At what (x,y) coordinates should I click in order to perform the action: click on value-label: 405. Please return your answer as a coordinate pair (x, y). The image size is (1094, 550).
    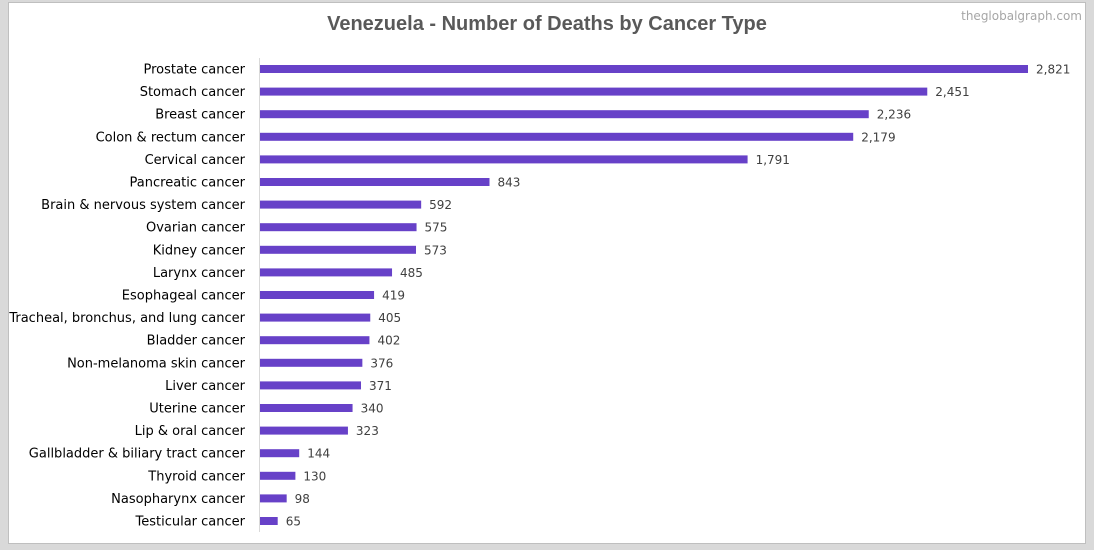
    Looking at the image, I should click on (389, 318).